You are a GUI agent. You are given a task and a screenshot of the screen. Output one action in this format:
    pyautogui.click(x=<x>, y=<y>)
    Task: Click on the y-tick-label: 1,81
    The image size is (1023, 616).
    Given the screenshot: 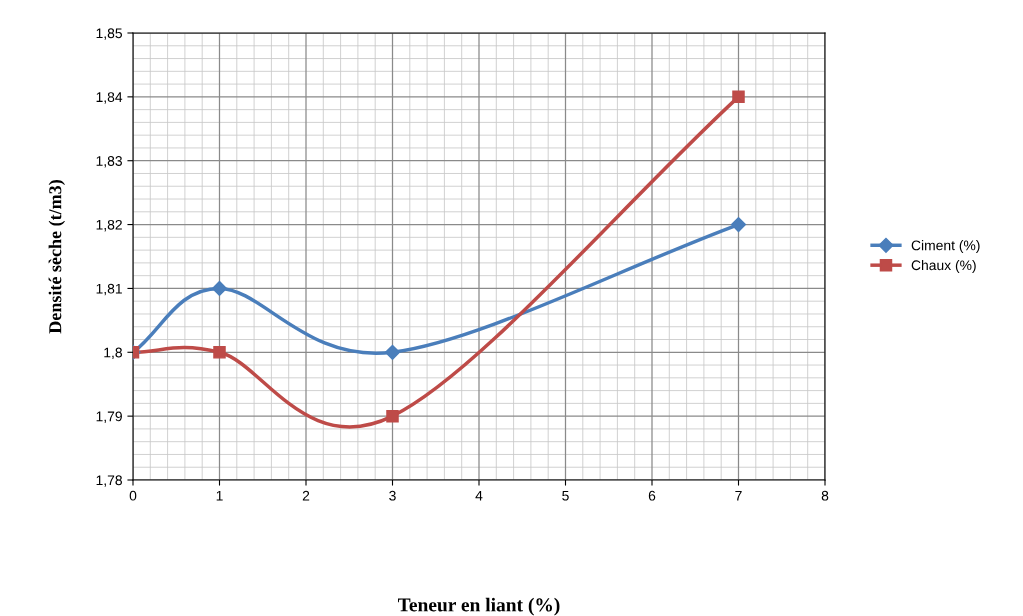 What is the action you would take?
    pyautogui.click(x=109, y=289)
    